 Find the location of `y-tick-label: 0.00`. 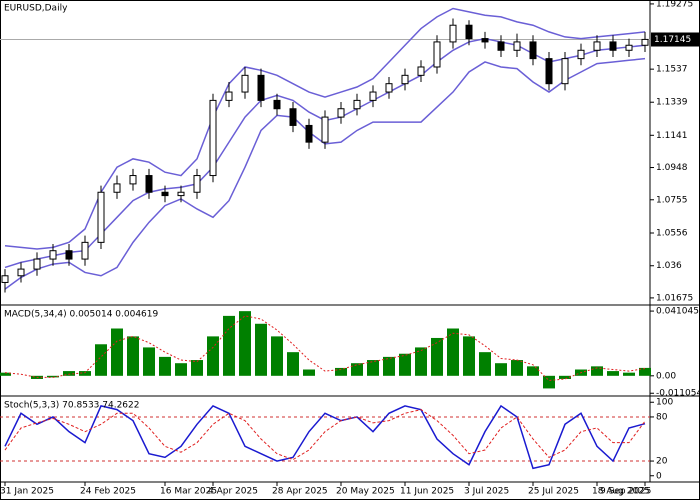

y-tick-label: 0.00 is located at coordinates (666, 376).